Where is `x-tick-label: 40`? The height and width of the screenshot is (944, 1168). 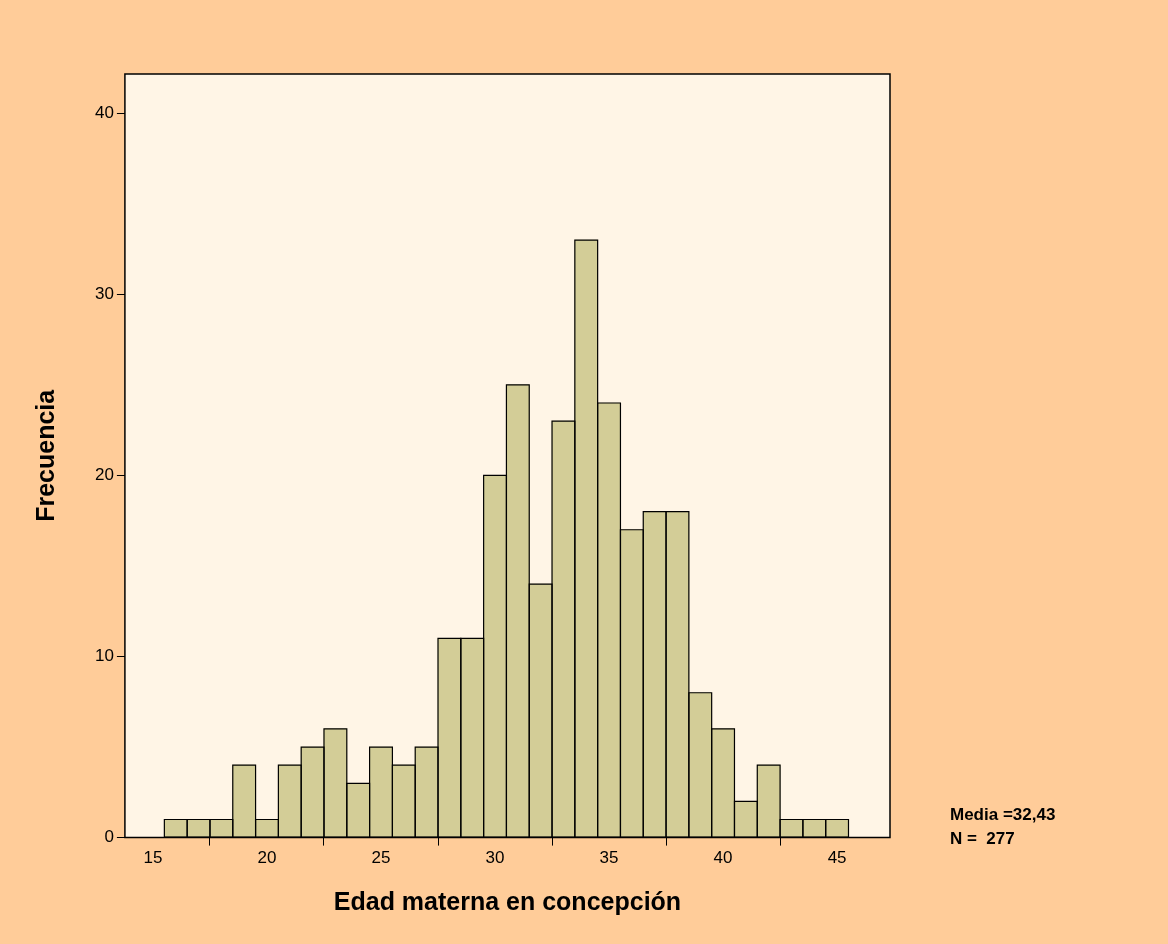 x-tick-label: 40 is located at coordinates (723, 858).